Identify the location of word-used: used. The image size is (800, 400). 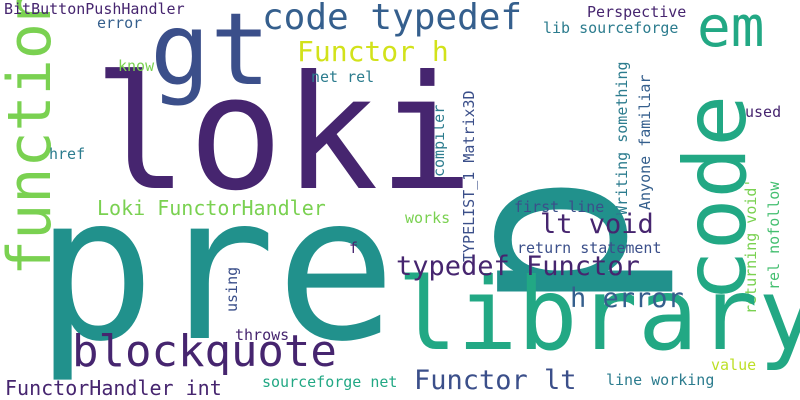
(763, 112).